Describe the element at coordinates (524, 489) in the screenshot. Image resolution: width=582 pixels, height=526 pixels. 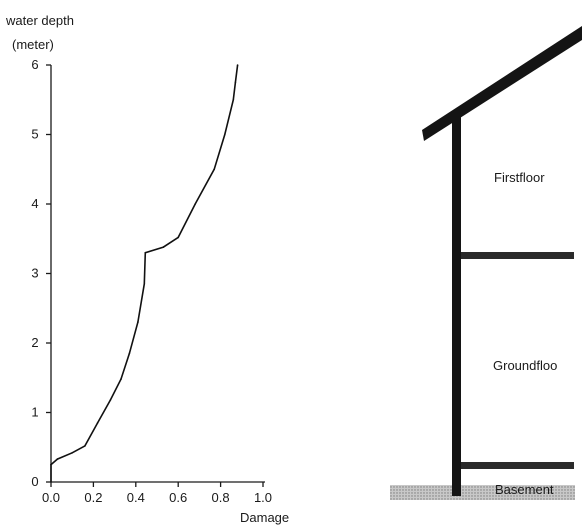
I see `label-basement: Basement` at that location.